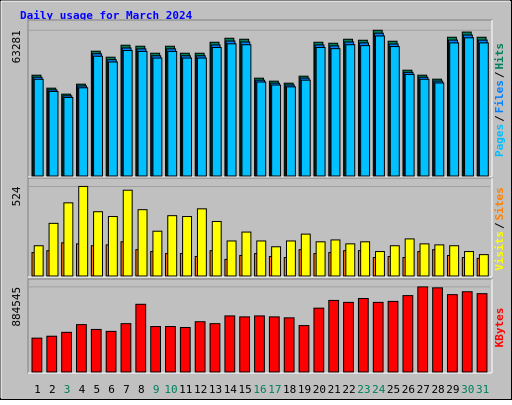 This screenshot has height=405, width=512. I want to click on x-tick-label: 16, so click(259, 389).